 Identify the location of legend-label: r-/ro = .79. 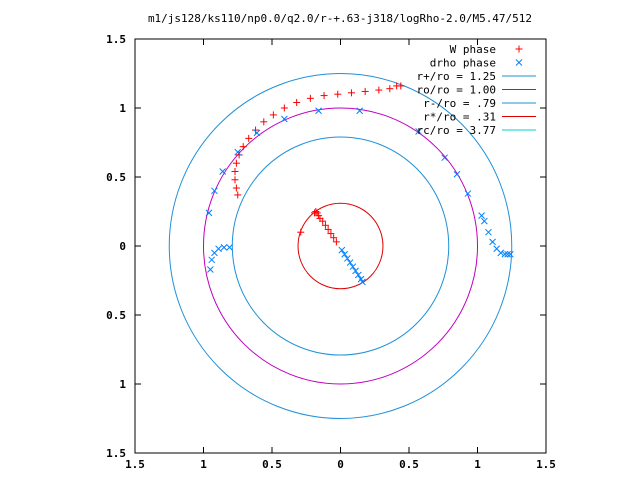
(459, 103).